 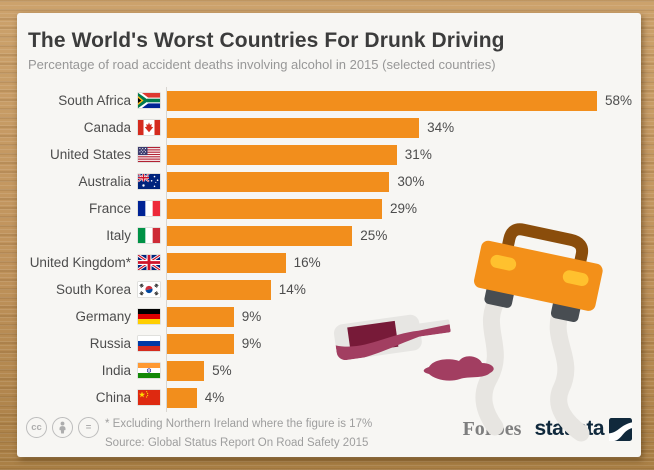 What do you see at coordinates (538, 273) in the screenshot?
I see `tilted-car-icon` at bounding box center [538, 273].